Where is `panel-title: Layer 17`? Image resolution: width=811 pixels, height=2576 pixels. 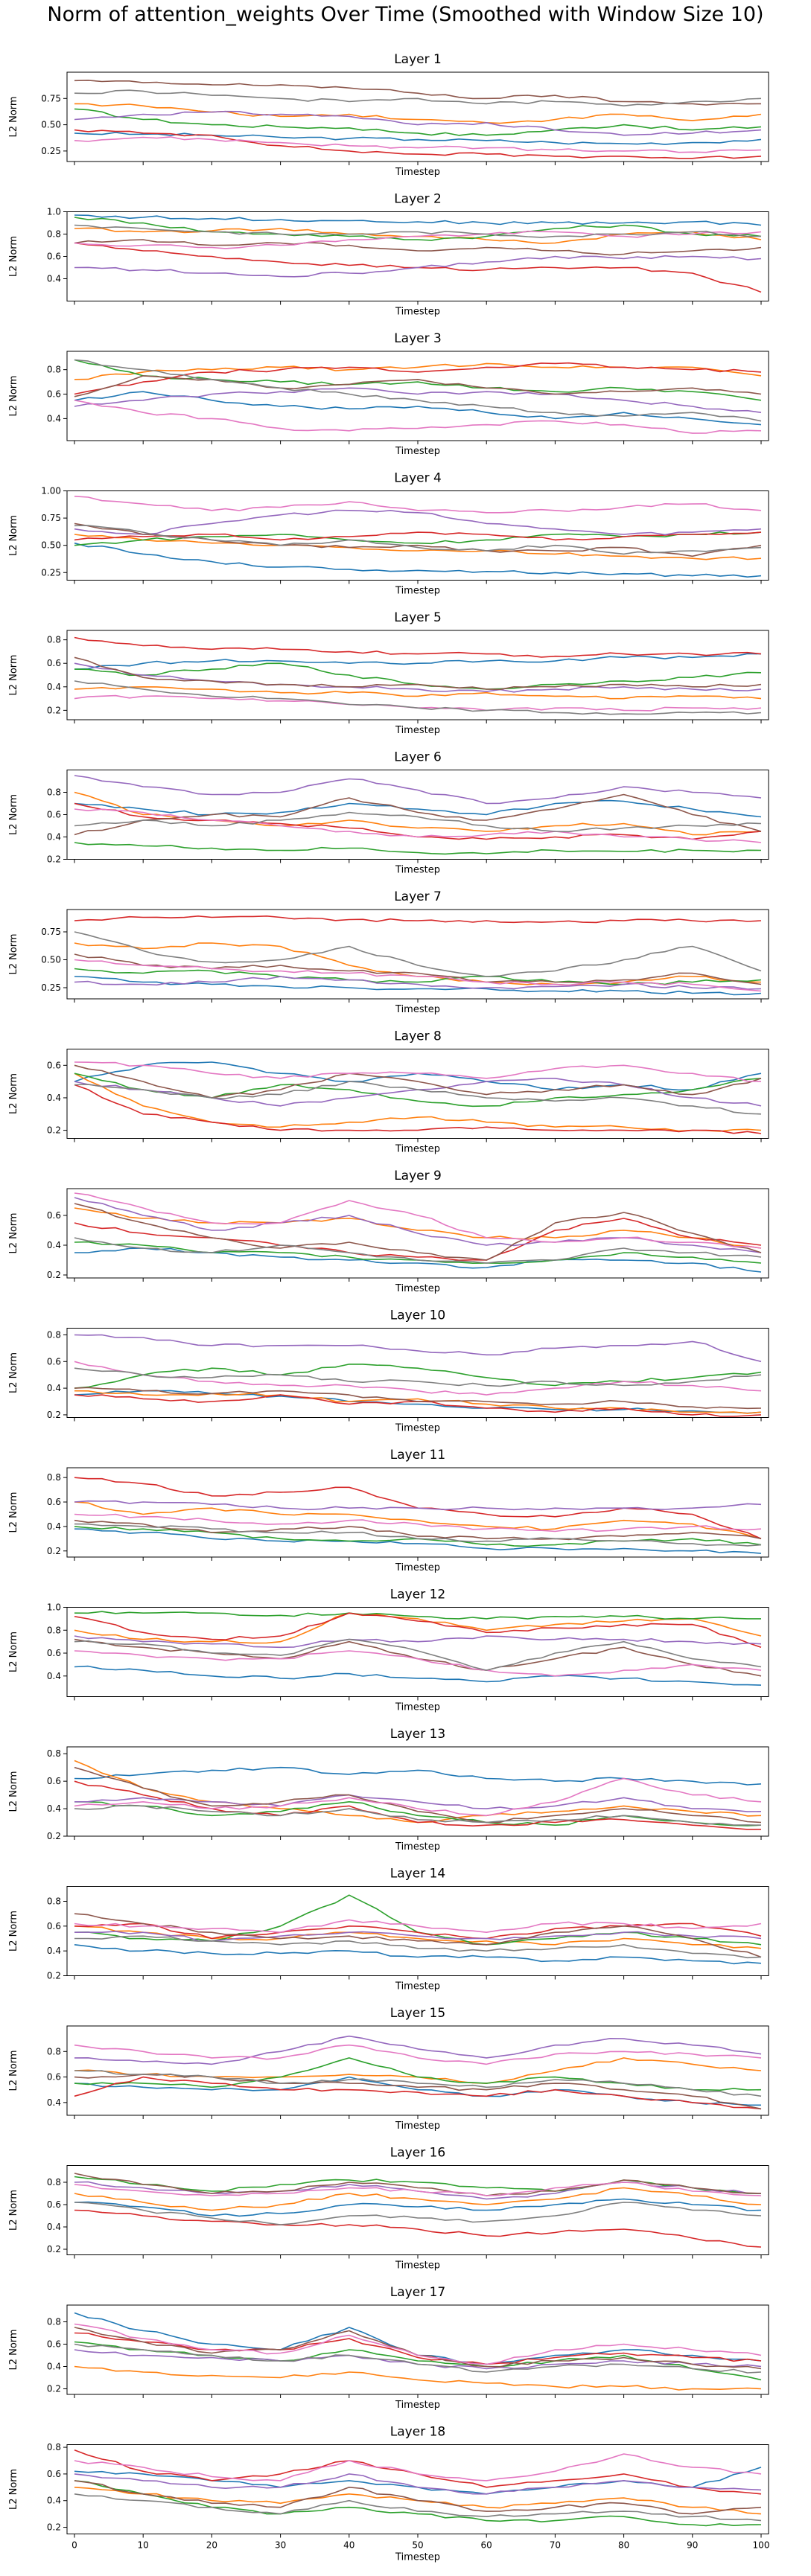 panel-title: Layer 17 is located at coordinates (418, 2292).